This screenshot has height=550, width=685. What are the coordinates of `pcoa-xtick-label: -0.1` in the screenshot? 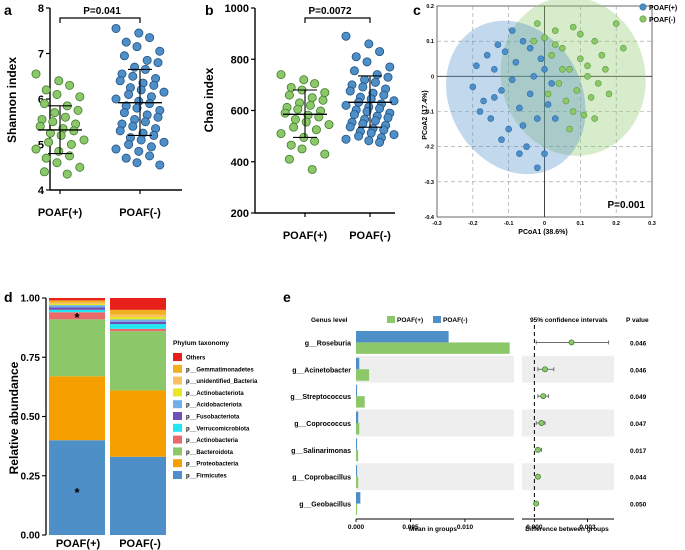 It's located at (508, 224).